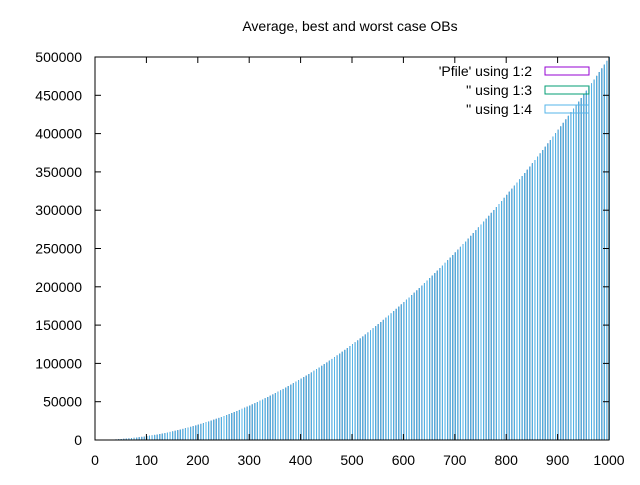 This screenshot has height=485, width=640. What do you see at coordinates (558, 460) in the screenshot?
I see `x-tick-label: 900` at bounding box center [558, 460].